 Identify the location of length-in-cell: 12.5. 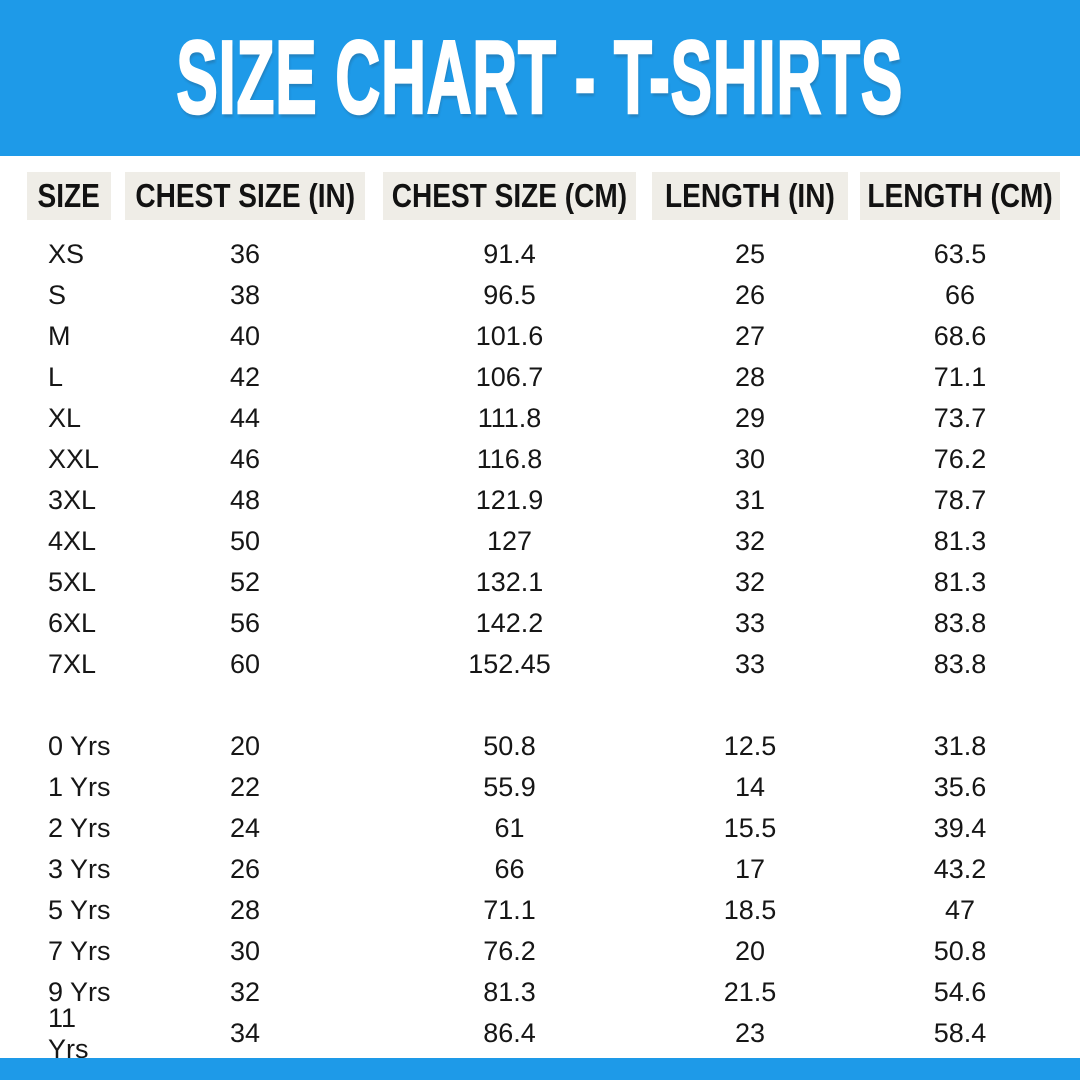
(750, 746).